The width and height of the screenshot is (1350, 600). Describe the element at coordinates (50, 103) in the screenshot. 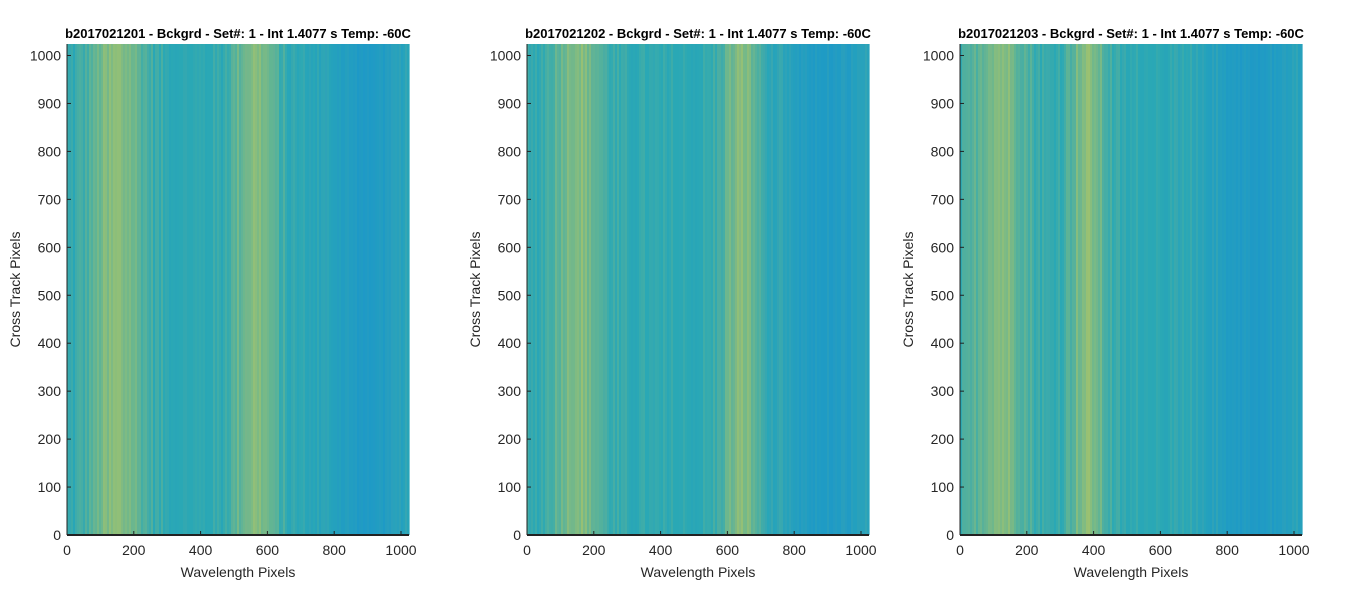

I see `y-tick-label: 900` at that location.